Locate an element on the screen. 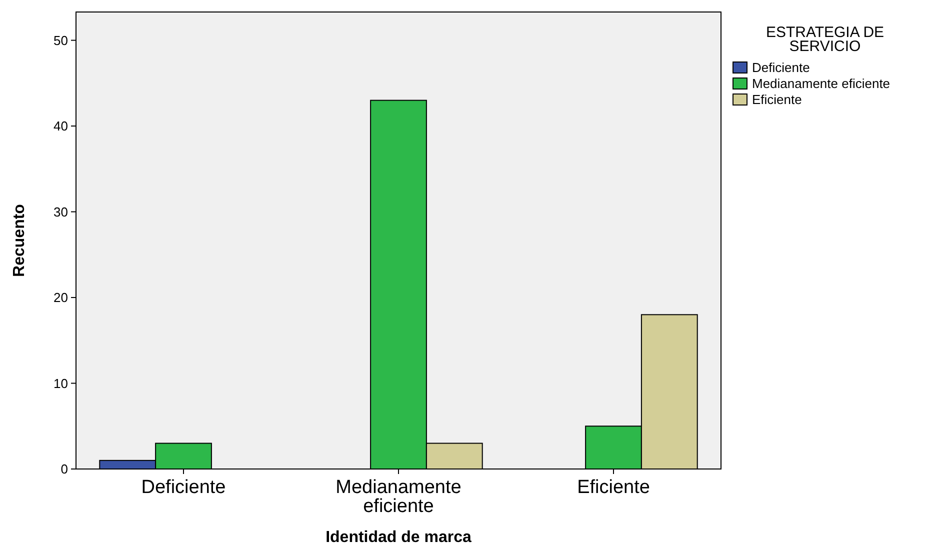 The image size is (934, 550). y-tick-label: 10 is located at coordinates (61, 383).